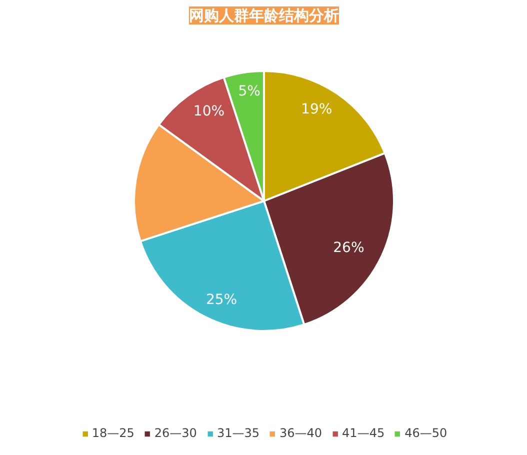 Image resolution: width=527 pixels, height=455 pixels. Describe the element at coordinates (348, 248) in the screenshot. I see `data-label: 26%` at that location.